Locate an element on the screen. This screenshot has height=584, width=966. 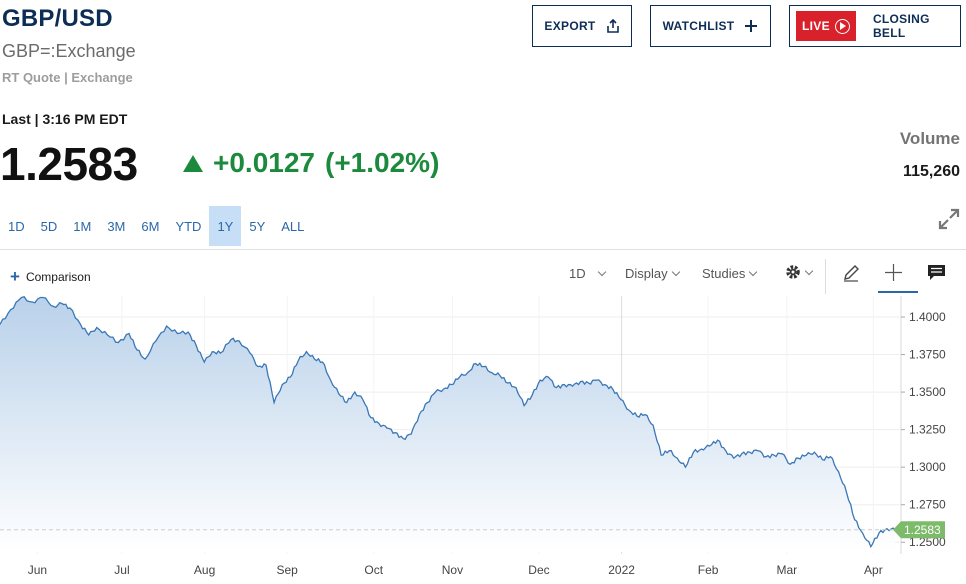
x-tick-label: Mar is located at coordinates (786, 570).